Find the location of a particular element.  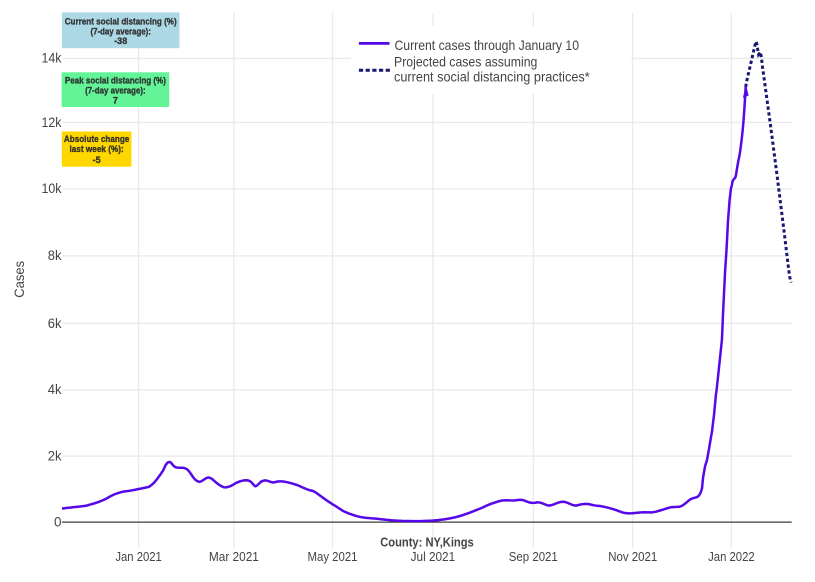

svg-text: Absolute change is located at coordinates (96, 139).